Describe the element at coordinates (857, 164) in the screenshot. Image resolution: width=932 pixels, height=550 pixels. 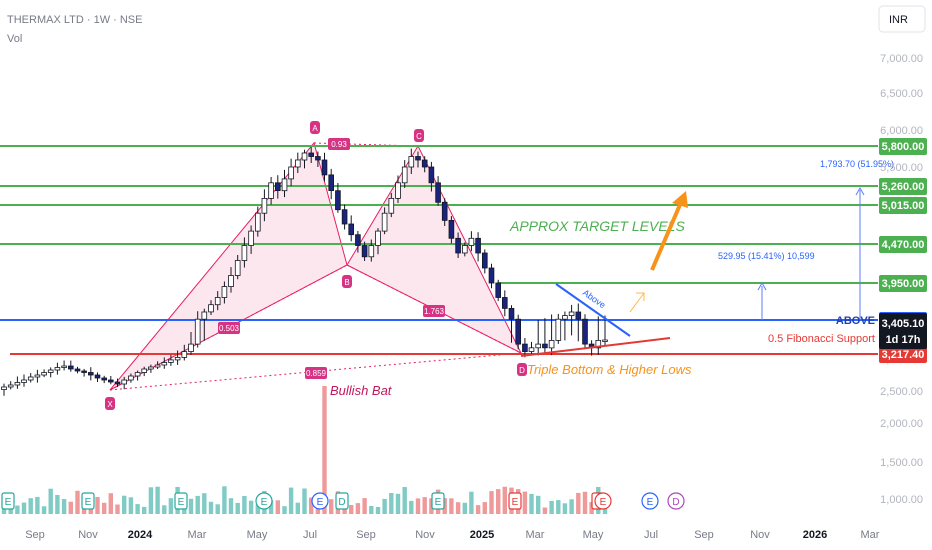
I see `measure-big-label: 1,793.70 (51.95%)` at that location.